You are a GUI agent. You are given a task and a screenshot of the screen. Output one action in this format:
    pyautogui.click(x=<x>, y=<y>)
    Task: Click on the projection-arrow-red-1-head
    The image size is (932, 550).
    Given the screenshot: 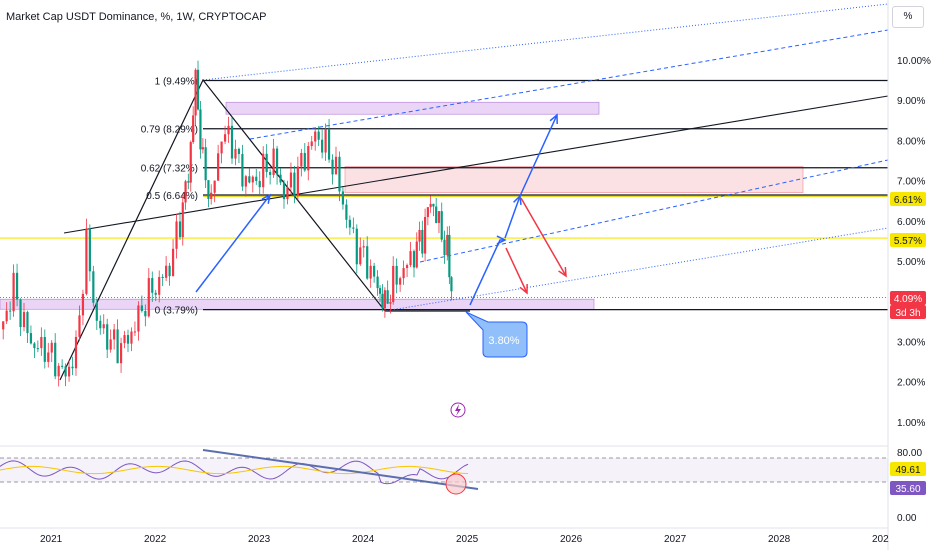 What is the action you would take?
    pyautogui.click(x=562, y=272)
    